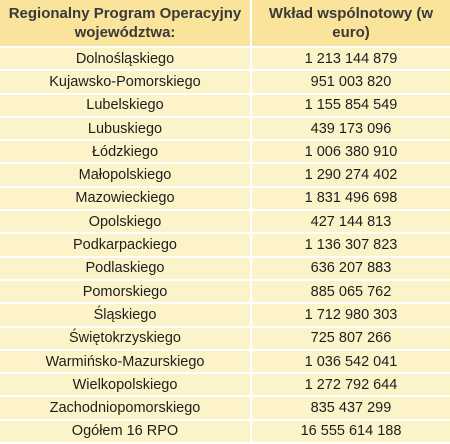 Image resolution: width=450 pixels, height=444 pixels. Describe the element at coordinates (350, 175) in the screenshot. I see `amount-cell: 1 290 274 402` at that location.